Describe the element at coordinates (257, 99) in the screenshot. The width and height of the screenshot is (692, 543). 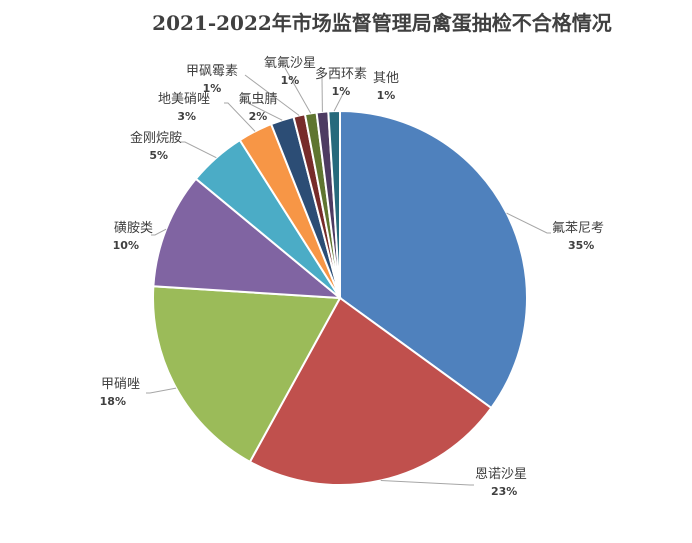
I see `slice-label-7: 氟虫腈` at that location.